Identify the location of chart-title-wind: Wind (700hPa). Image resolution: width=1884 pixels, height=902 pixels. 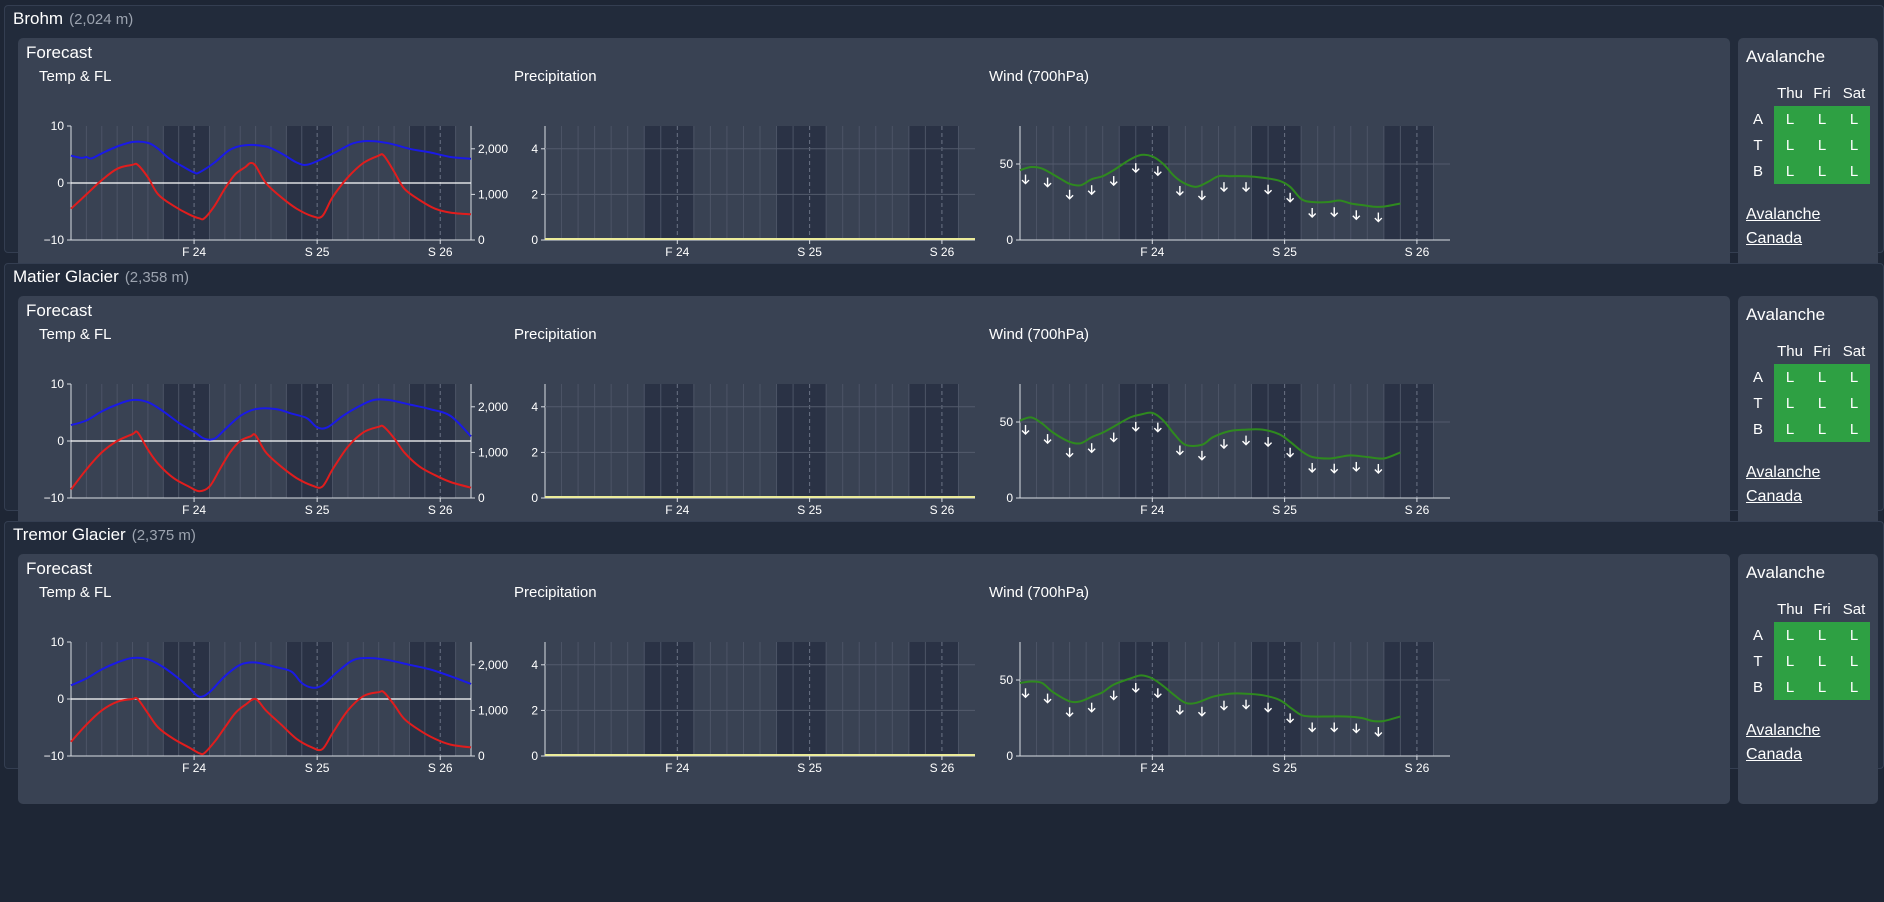
(1039, 592).